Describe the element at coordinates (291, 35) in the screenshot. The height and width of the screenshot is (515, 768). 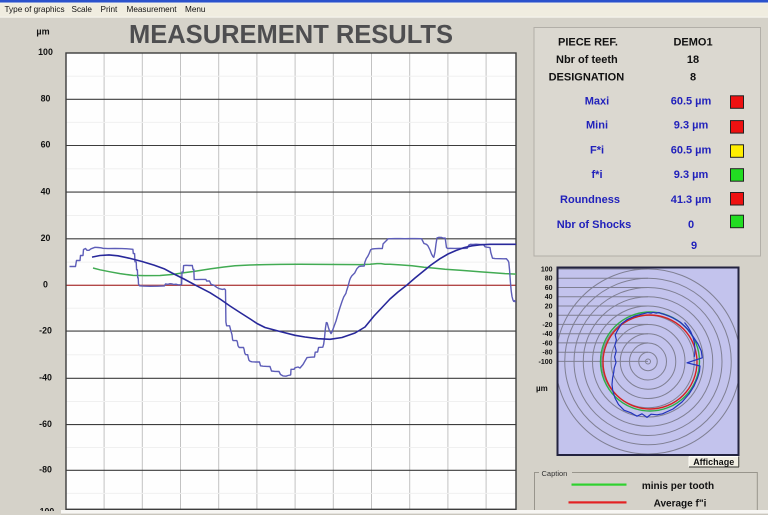
I see `svg-text: MEASUREMENT RESULTS` at that location.